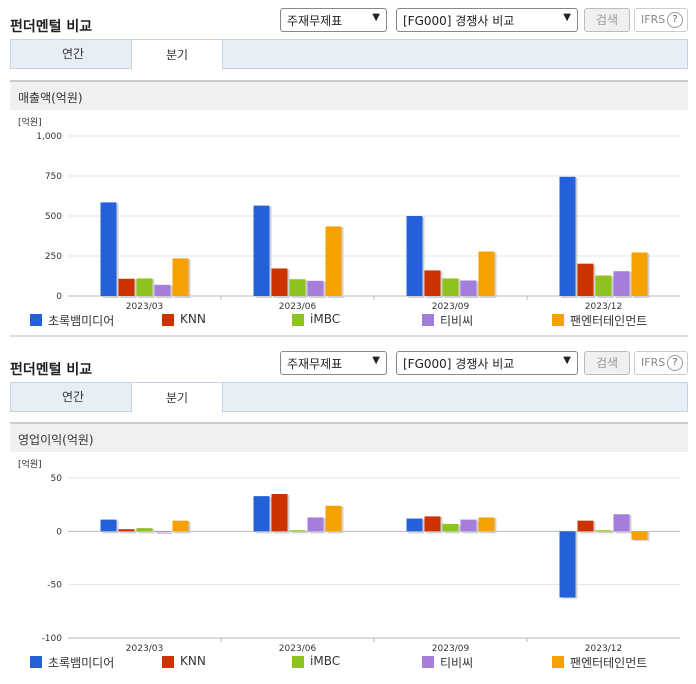 The height and width of the screenshot is (684, 696). I want to click on section-divider, so click(349, 336).